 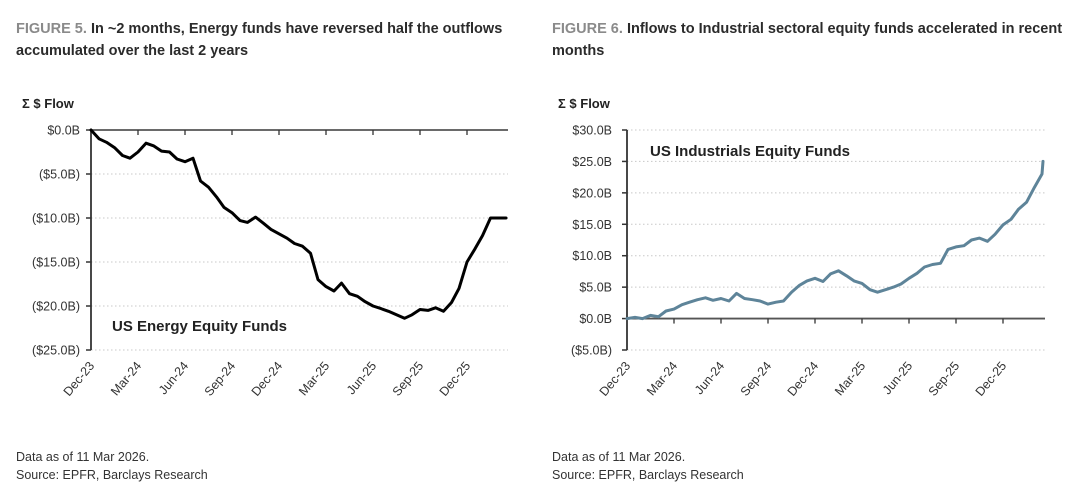 What do you see at coordinates (56, 219) in the screenshot?
I see `y-tick-label: ($10.0B)` at bounding box center [56, 219].